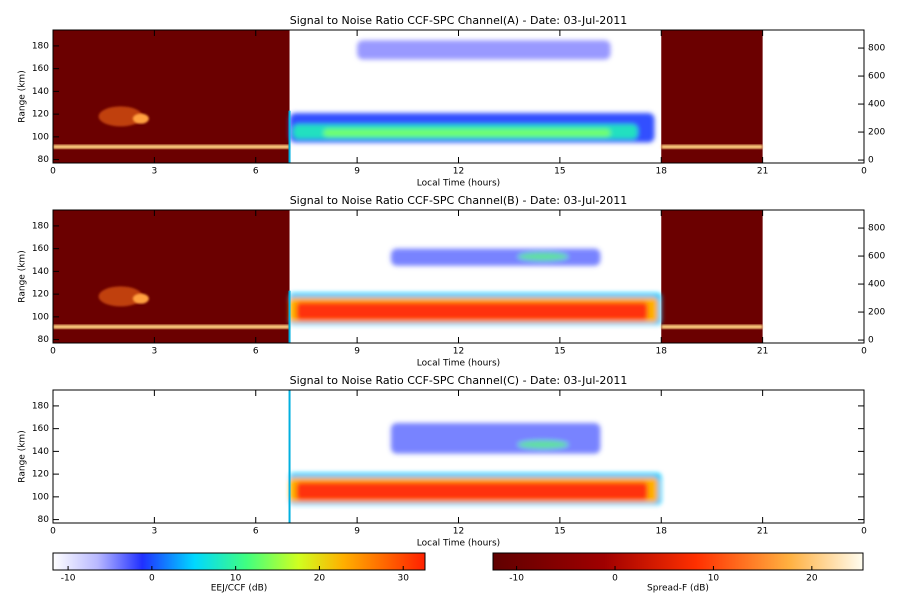 This screenshot has width=900, height=600. Describe the element at coordinates (403, 579) in the screenshot. I see `colorbar-tick-label: 30` at that location.